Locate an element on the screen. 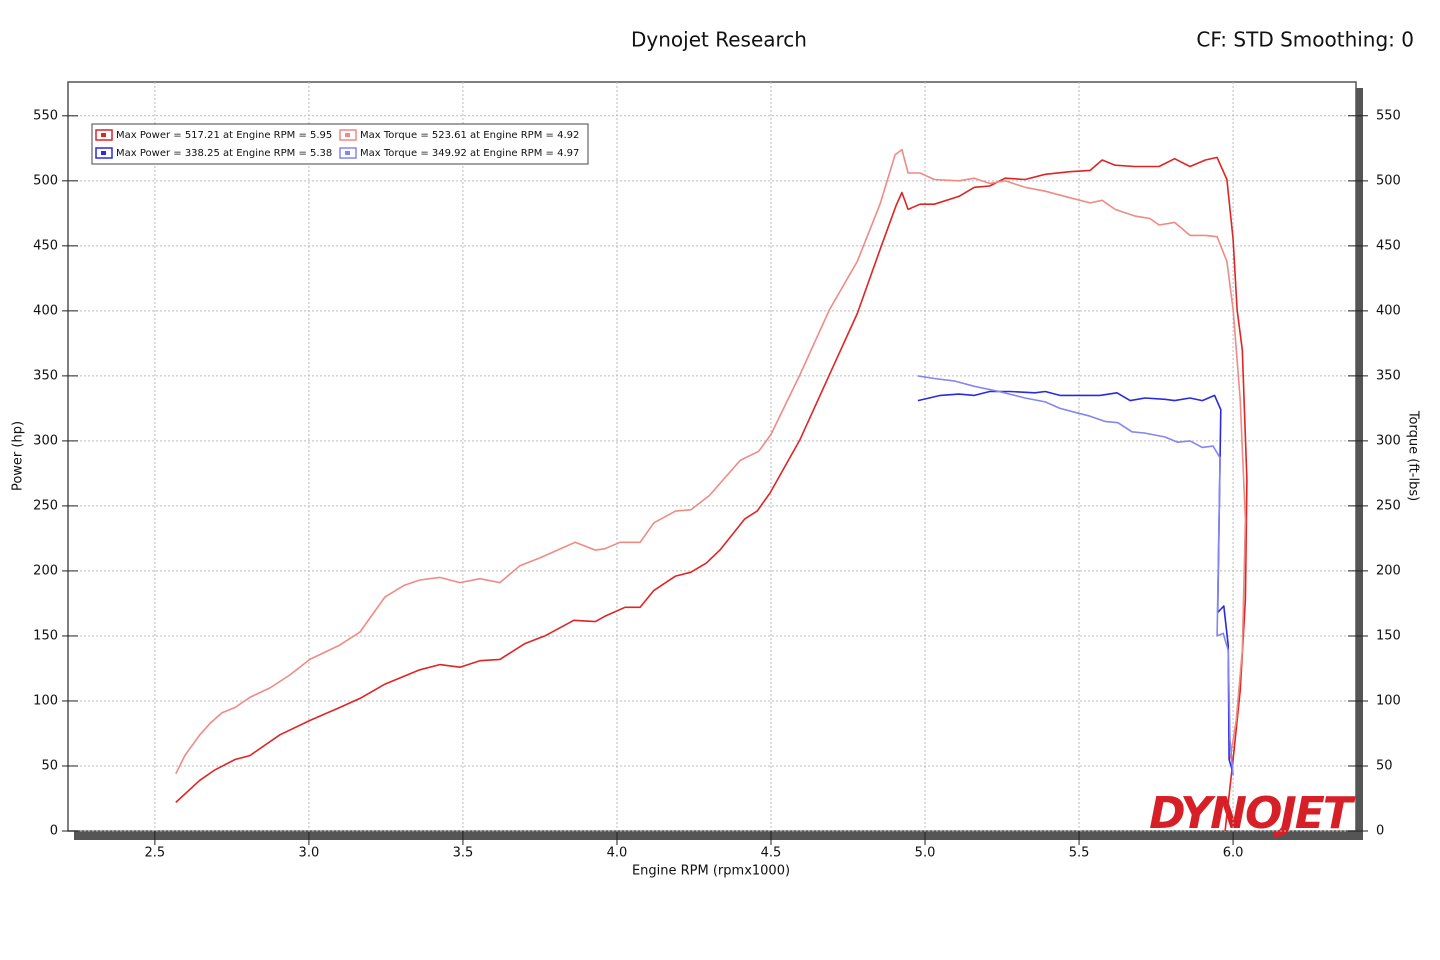 The height and width of the screenshot is (960, 1440). chart-subtitle: CF: STD Smoothing: 0 is located at coordinates (1305, 40).